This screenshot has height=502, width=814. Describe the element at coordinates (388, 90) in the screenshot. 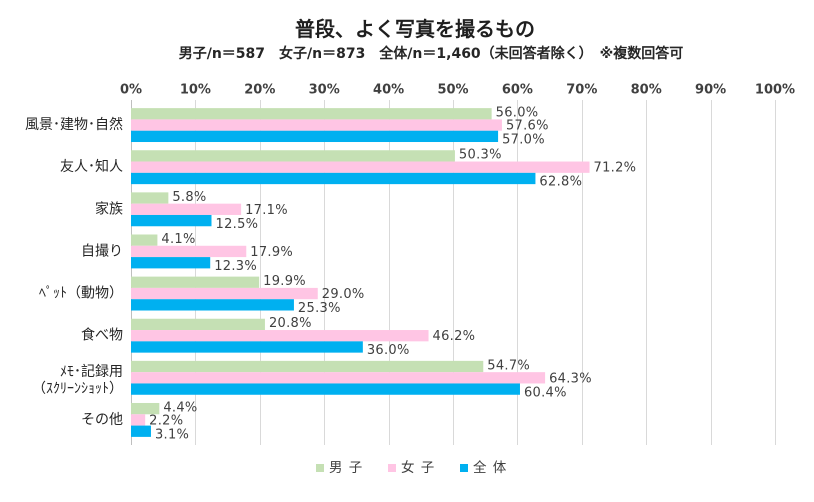

I see `x-tick-label-40: 40%` at that location.